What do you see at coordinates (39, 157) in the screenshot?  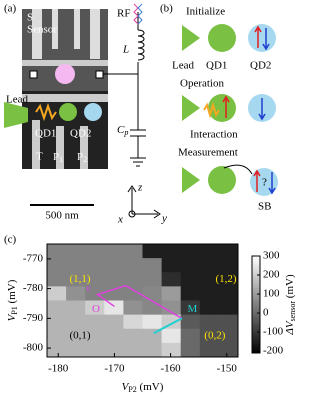 I see `label: T` at bounding box center [39, 157].